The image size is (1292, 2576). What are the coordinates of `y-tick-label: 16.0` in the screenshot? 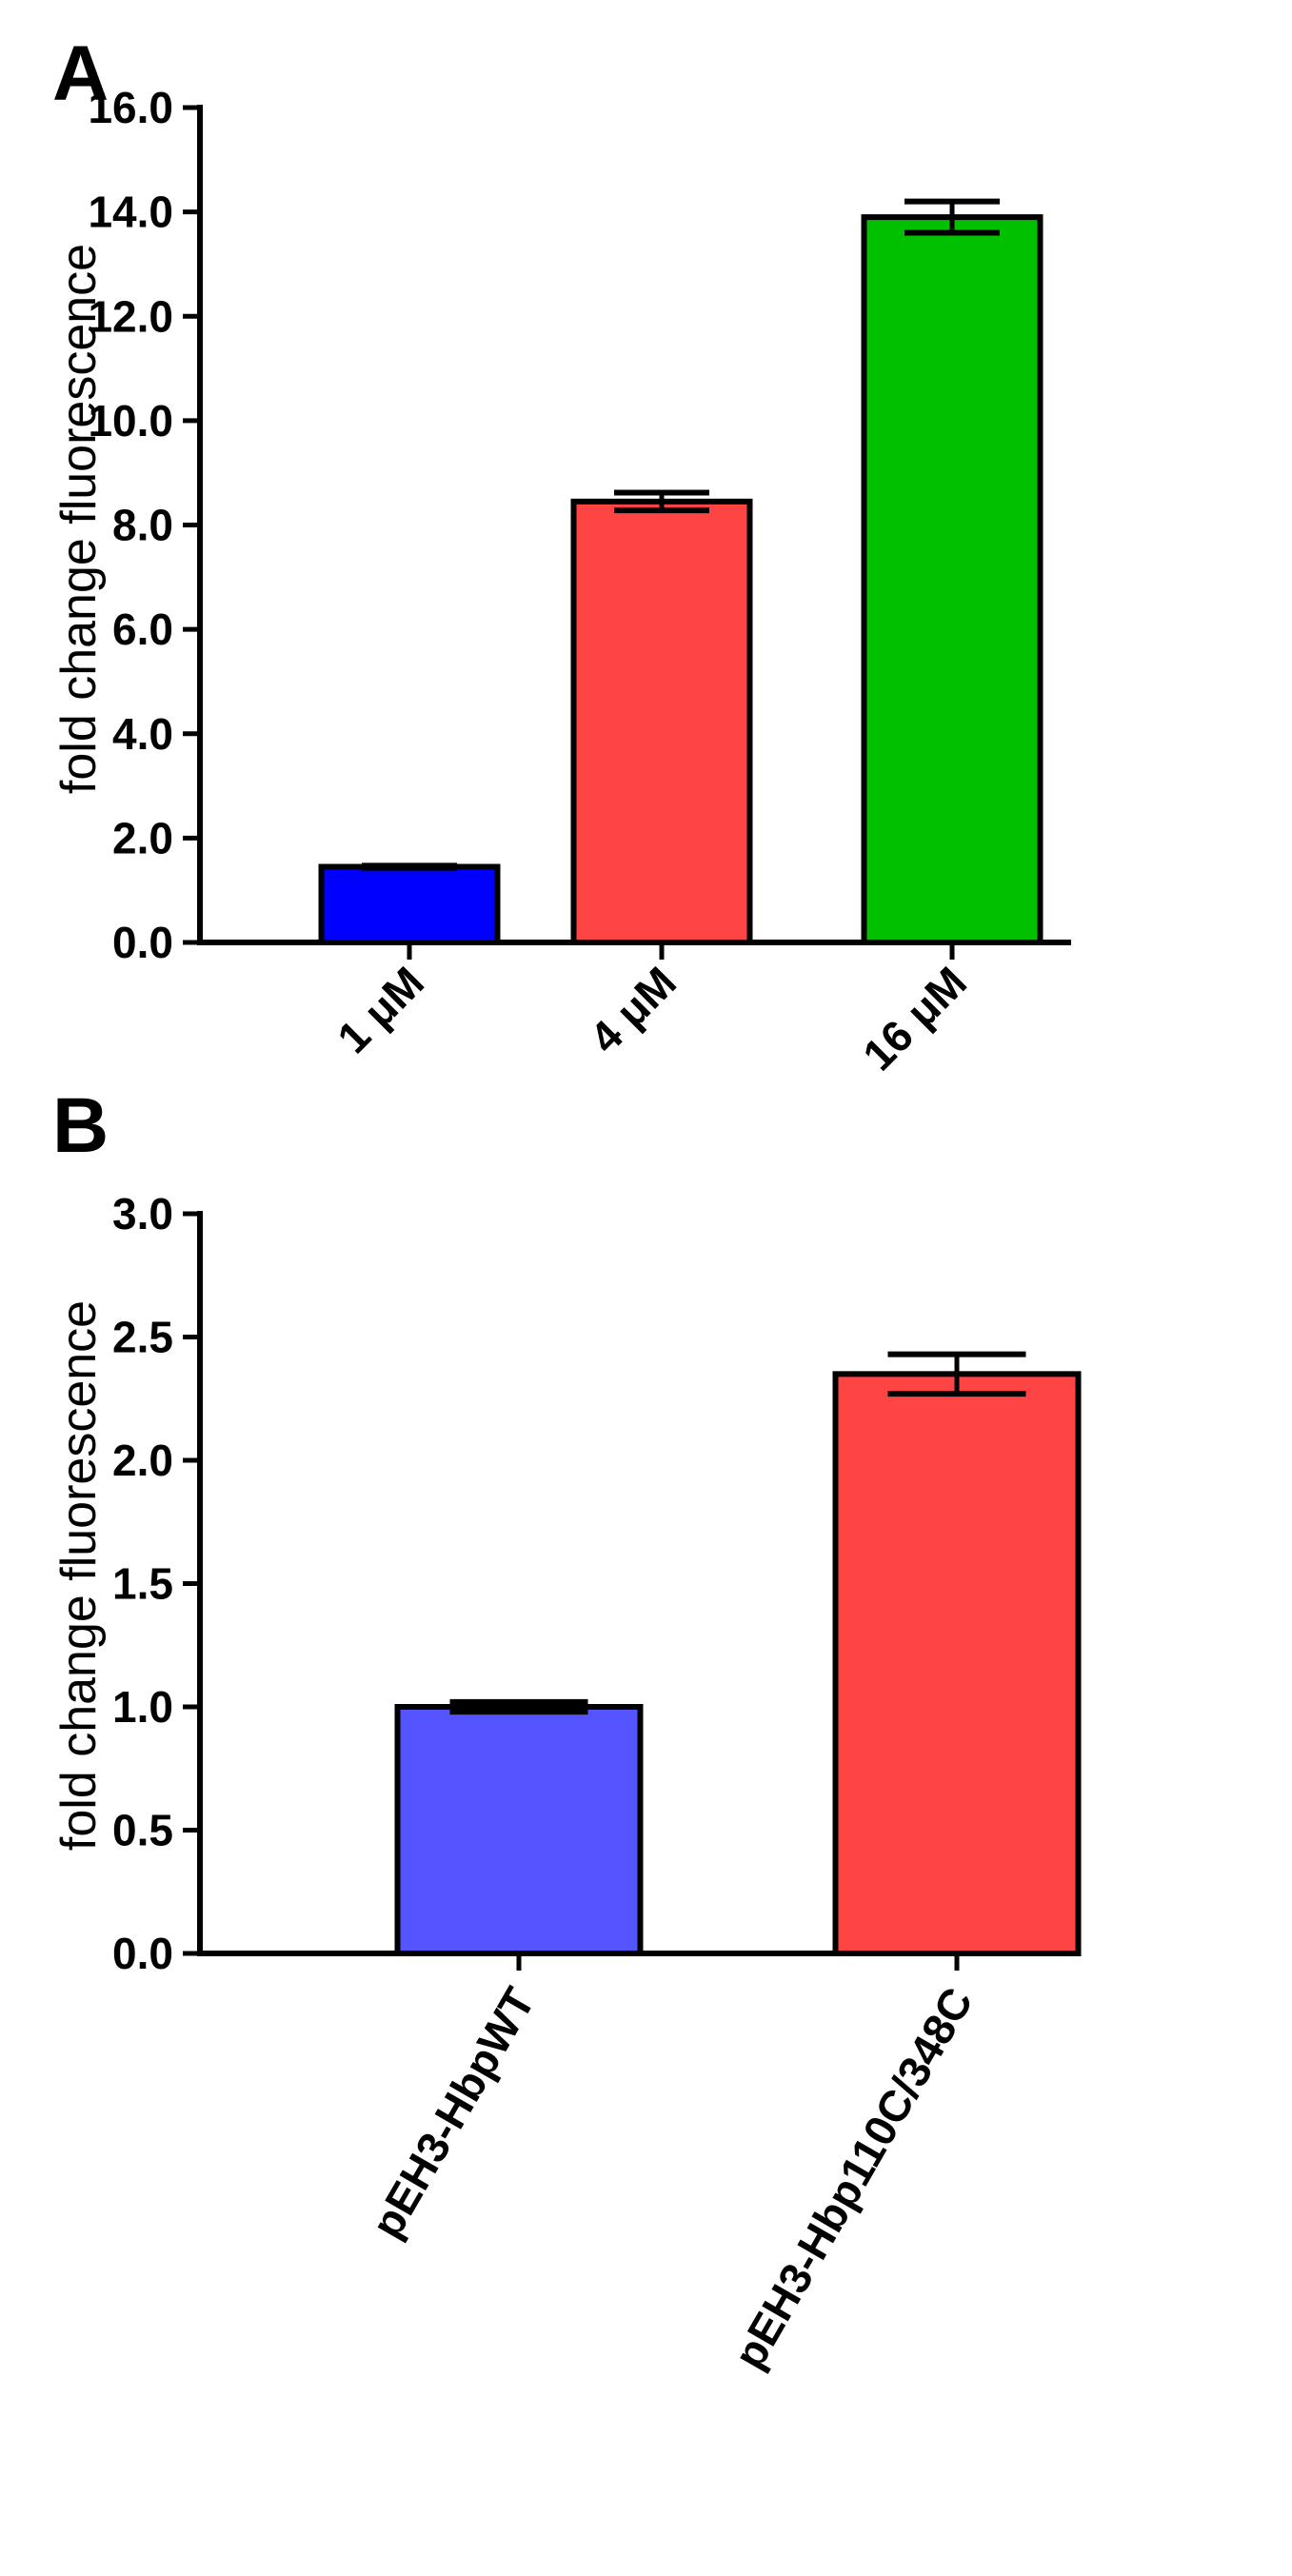 It's located at (130, 107).